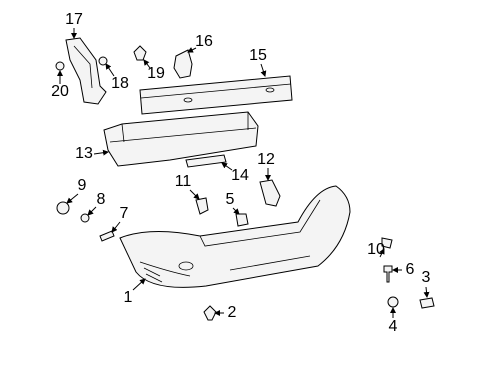 The image size is (489, 365). I want to click on callout-number: 17, so click(74, 19).